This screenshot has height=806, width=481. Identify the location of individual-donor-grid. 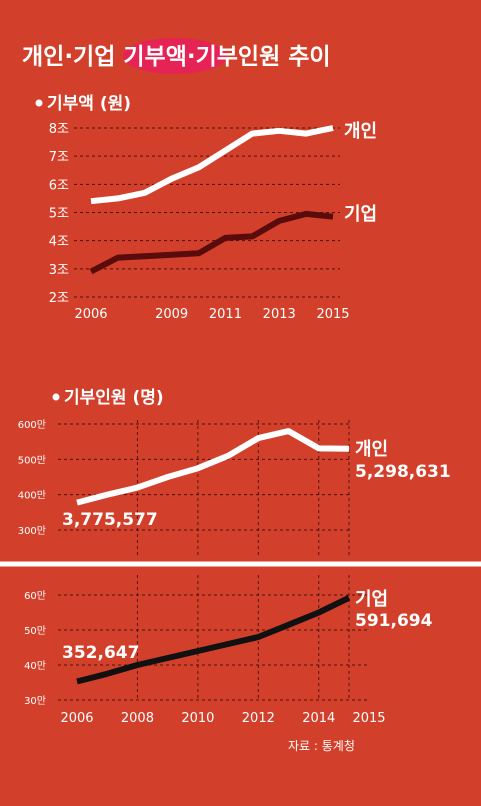
(203, 477).